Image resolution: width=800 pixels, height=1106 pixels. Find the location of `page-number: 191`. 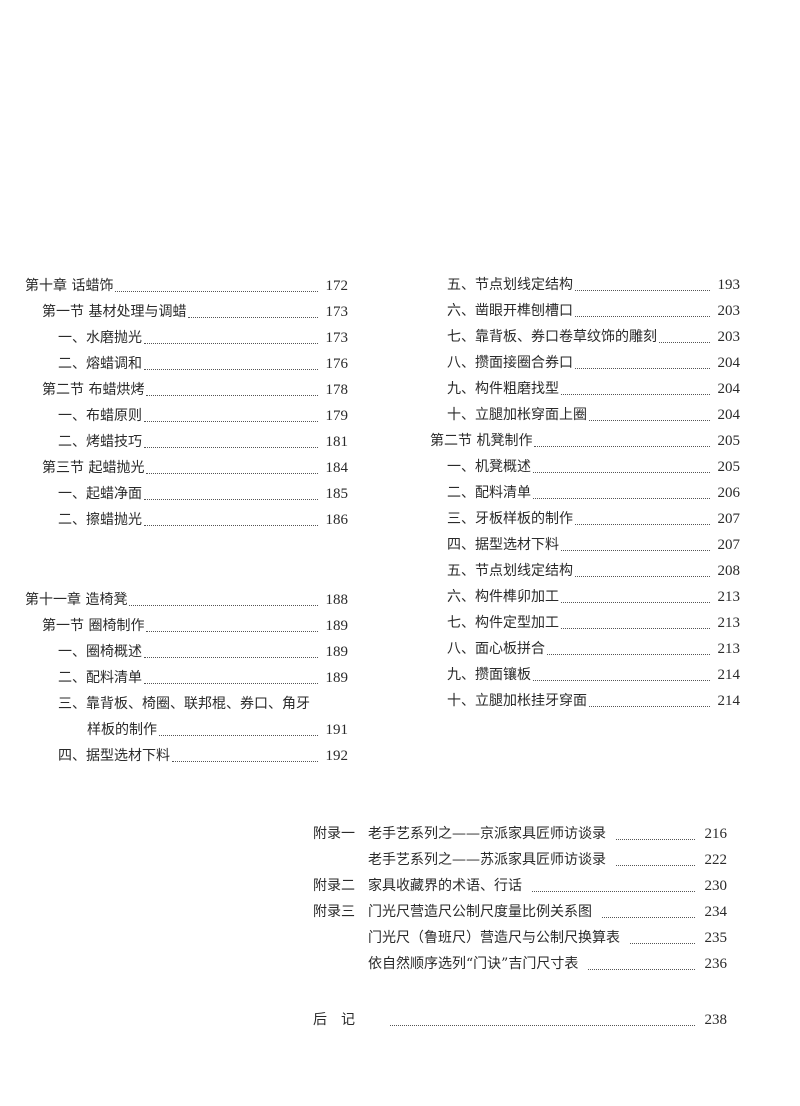

page-number: 191 is located at coordinates (337, 730).